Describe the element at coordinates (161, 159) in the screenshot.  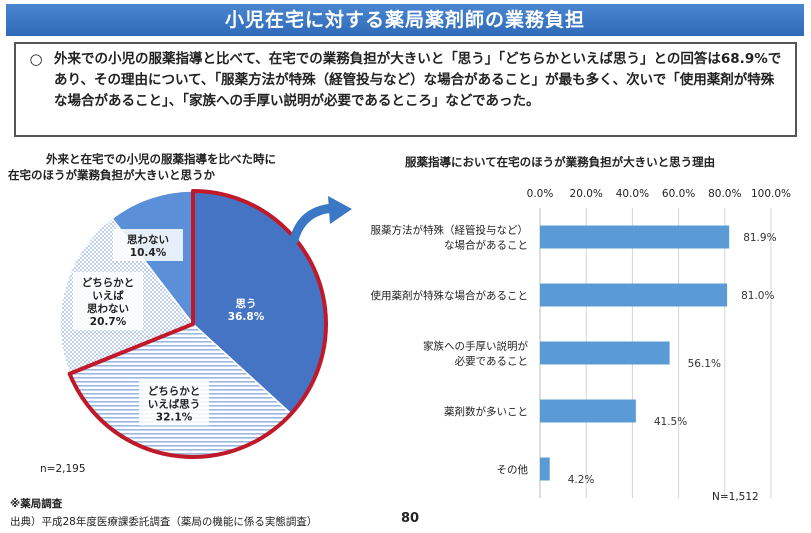
I see `pie-title-line: 外来と在宅での小児の服薬指導を比べた時に` at that location.